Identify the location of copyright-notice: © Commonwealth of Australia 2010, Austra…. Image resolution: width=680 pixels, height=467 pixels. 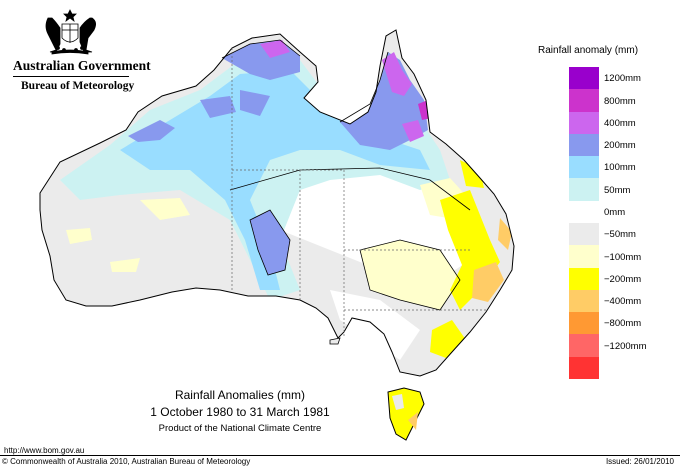
(126, 461).